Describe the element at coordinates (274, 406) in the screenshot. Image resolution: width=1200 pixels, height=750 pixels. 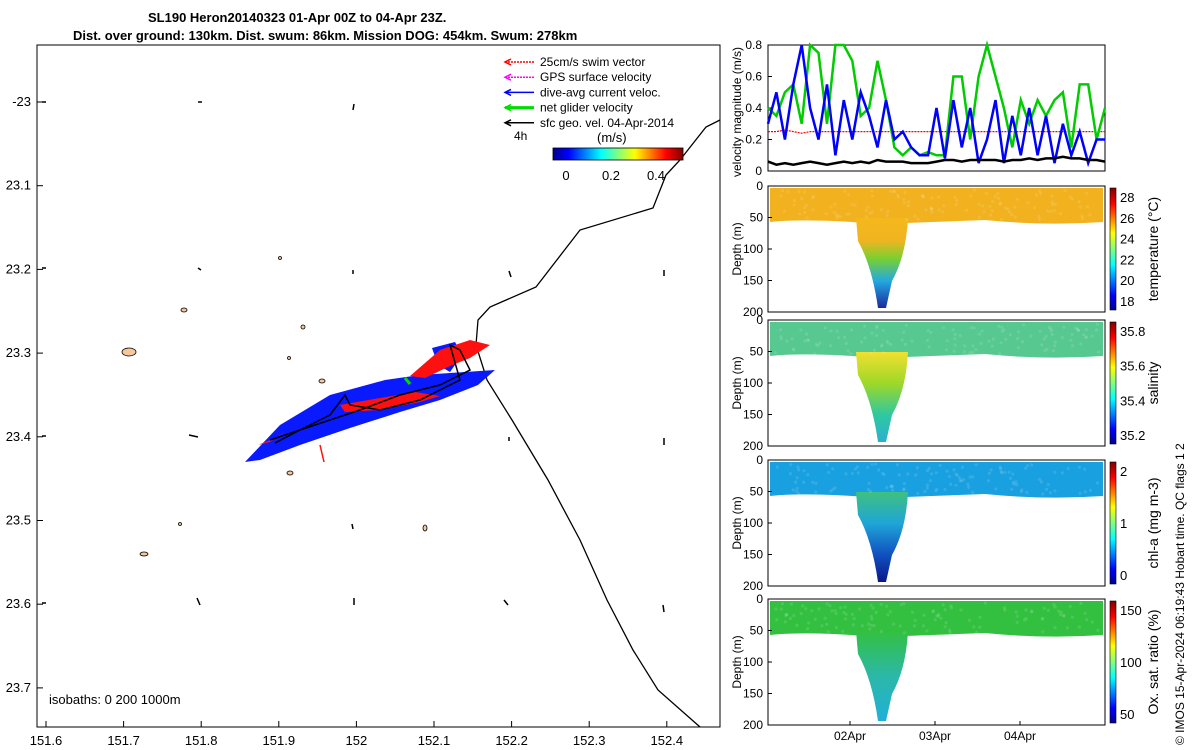
I see `reef-islands` at that location.